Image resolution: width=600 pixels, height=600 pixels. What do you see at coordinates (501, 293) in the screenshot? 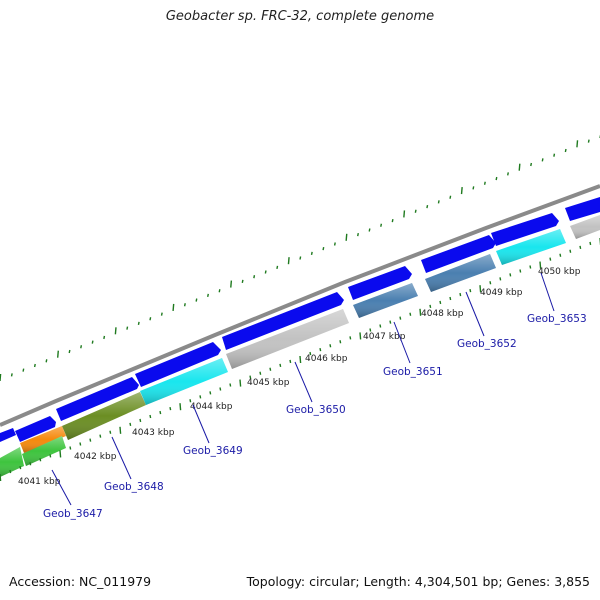
I see `kbp-label: 4049 kbp` at bounding box center [501, 293].